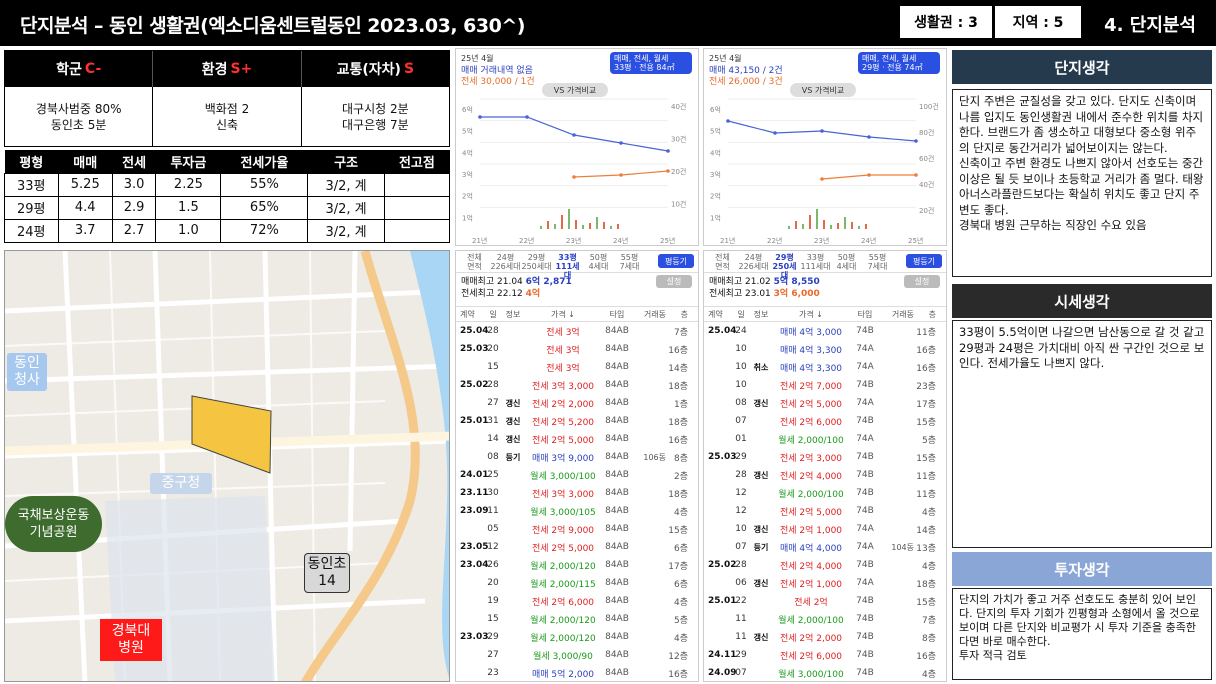 This screenshot has height=684, width=1216. What do you see at coordinates (825, 385) in the screenshot?
I see `trade-row: 10 전세 2억 7,000 74B 23층` at bounding box center [825, 385].